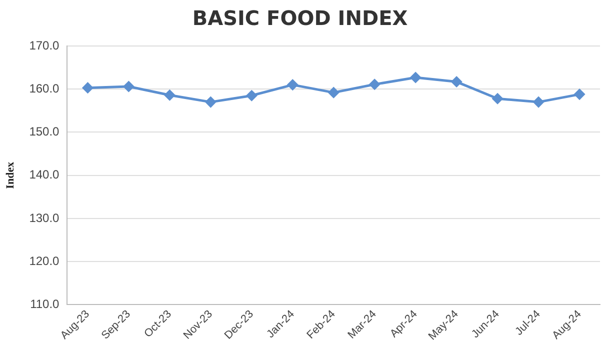 The width and height of the screenshot is (612, 350). What do you see at coordinates (44, 131) in the screenshot?
I see `y-tick-label: 150.0` at bounding box center [44, 131].